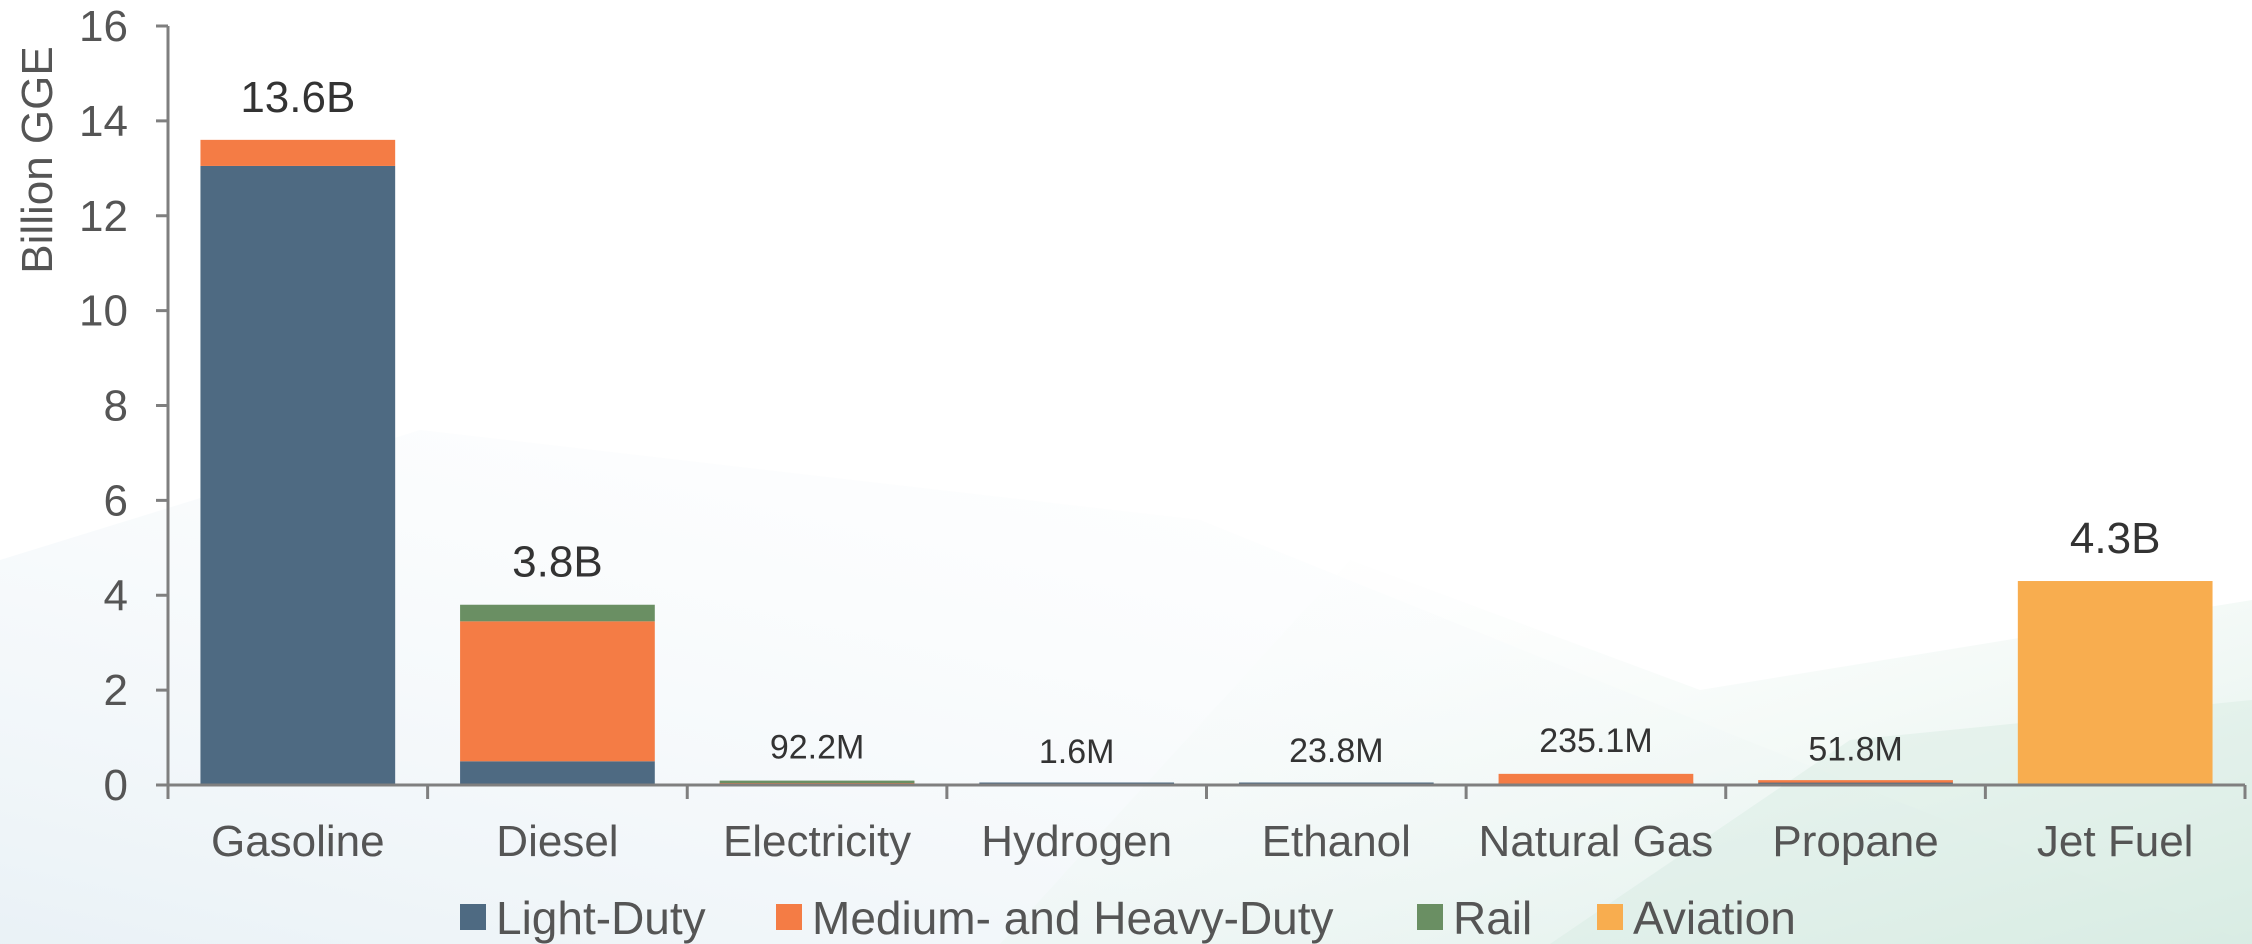 Image resolution: width=2252 pixels, height=944 pixels. Describe the element at coordinates (116, 595) in the screenshot. I see `y-tick-label-4: 4` at that location.